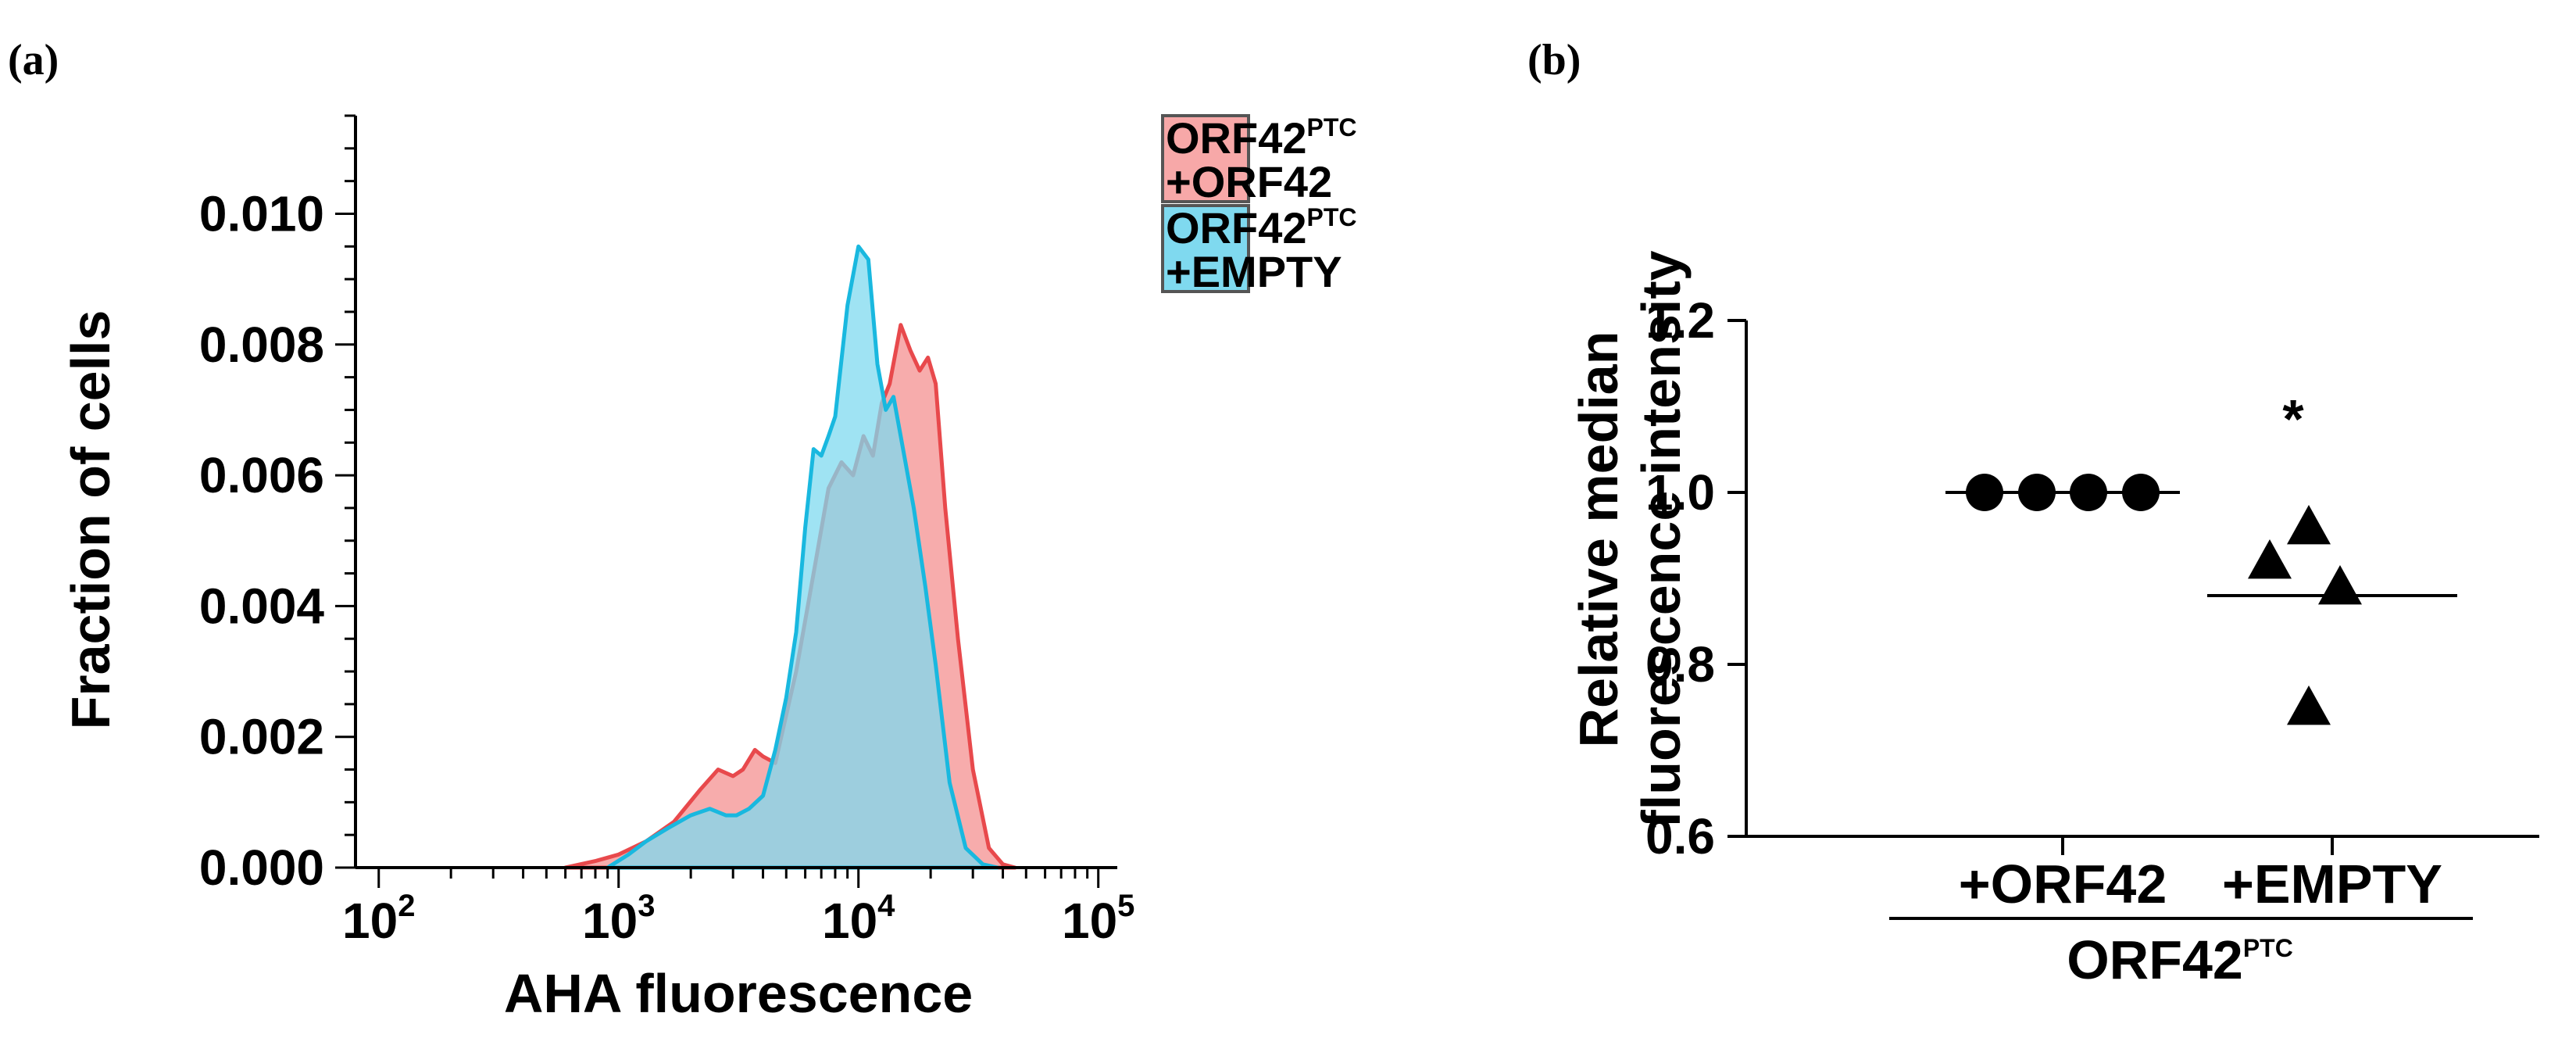 The image size is (2576, 1038). Describe the element at coordinates (2063, 884) in the screenshot. I see `scatter-x-tick-label: +ORF42` at that location.